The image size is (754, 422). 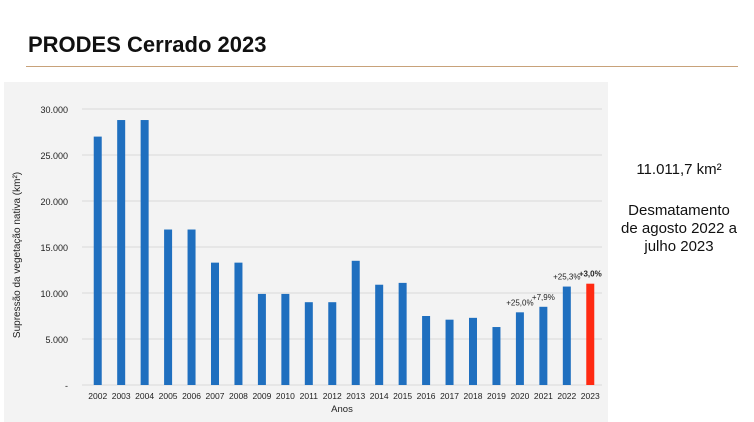 What do you see at coordinates (679, 228) in the screenshot?
I see `deforestation-period-description: Desmatamento de agosto 2022 a julho 2023` at bounding box center [679, 228].